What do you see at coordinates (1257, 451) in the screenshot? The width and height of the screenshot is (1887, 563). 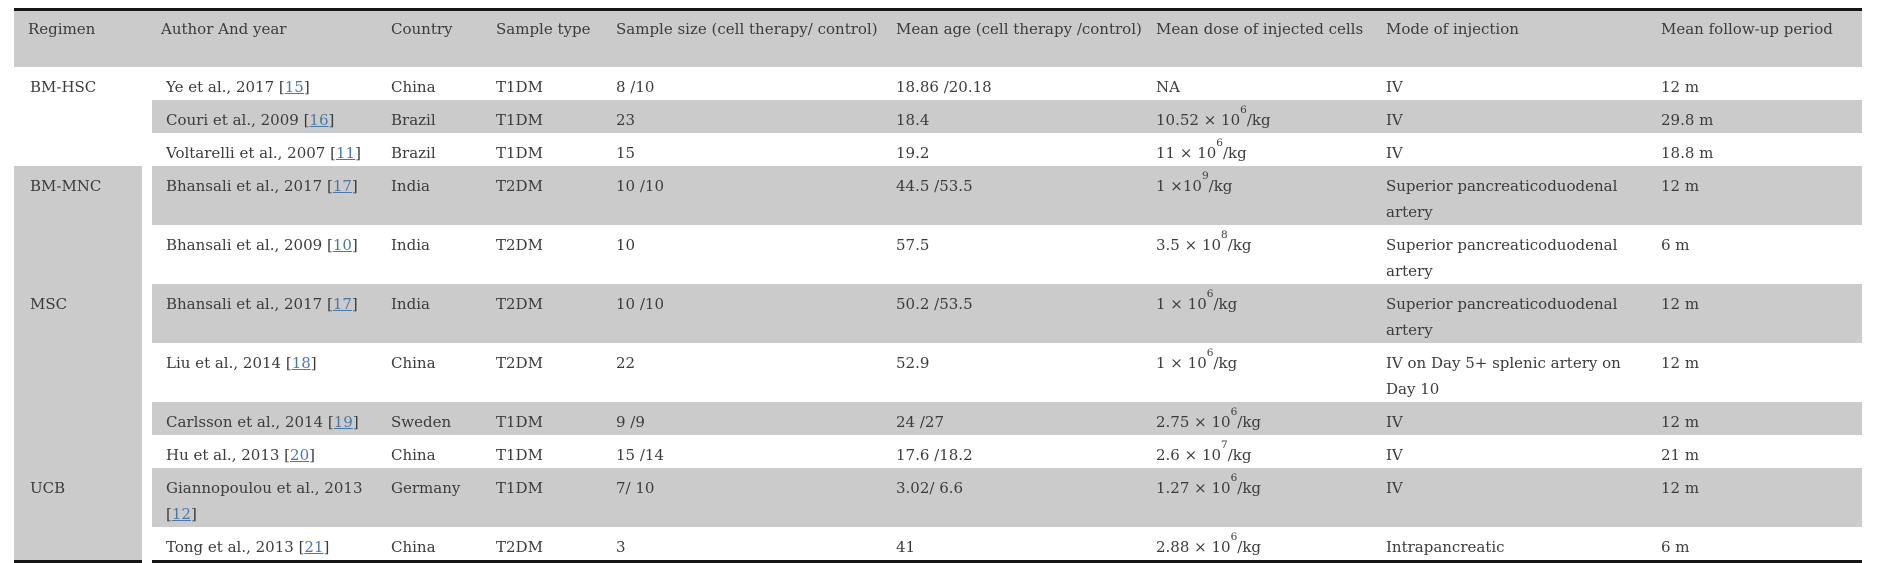 I see `dose-cell: 2.6 × 107/kg` at bounding box center [1257, 451].